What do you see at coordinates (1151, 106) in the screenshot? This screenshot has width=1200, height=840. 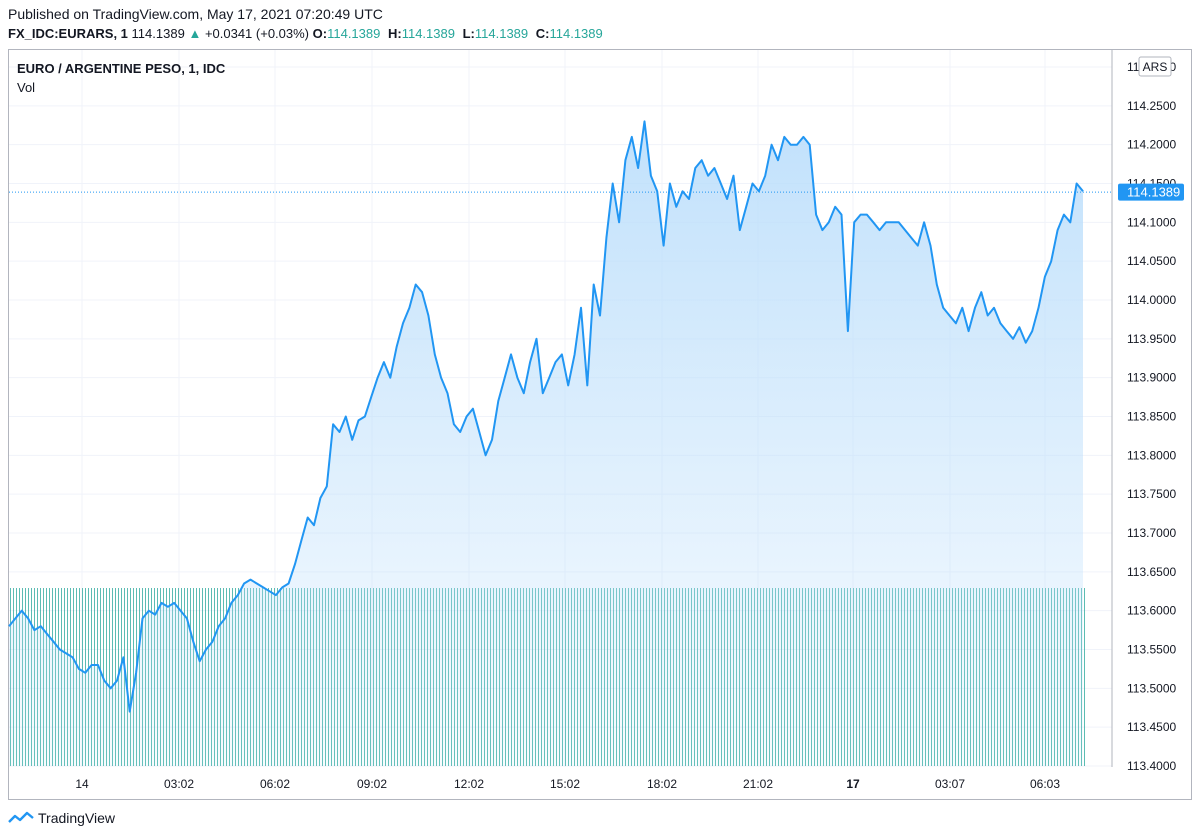 I see `y-tick-label: 114.2500` at bounding box center [1151, 106].